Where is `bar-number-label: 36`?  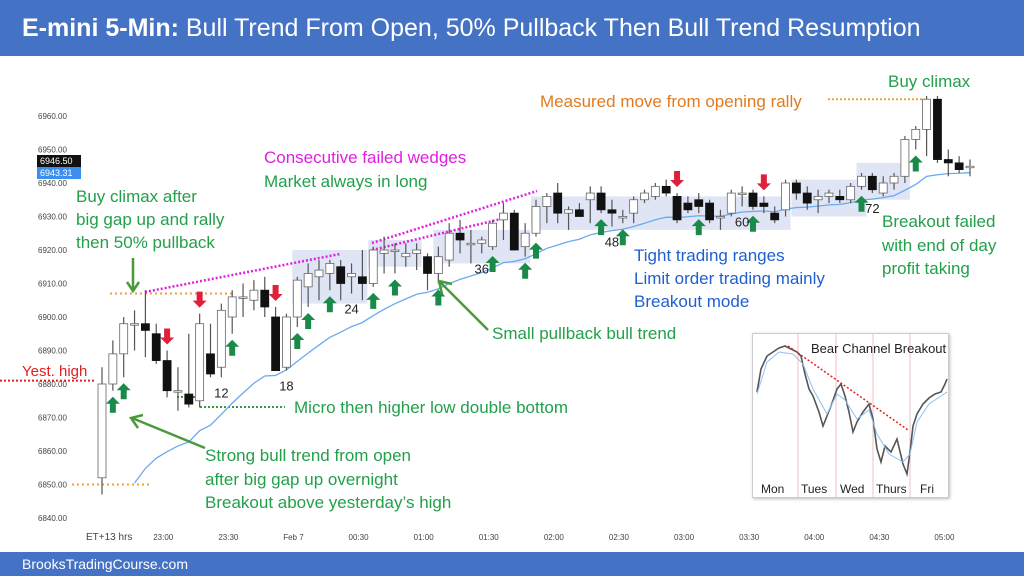
bar-number-label: 36 is located at coordinates (482, 268).